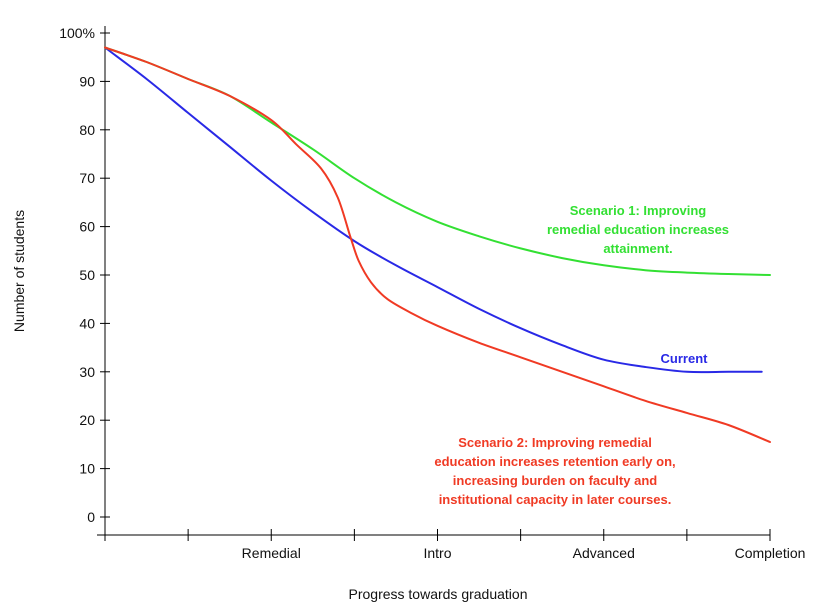 Image resolution: width=817 pixels, height=609 pixels. I want to click on annotation-line: Scenario 1: Improving, so click(638, 210).